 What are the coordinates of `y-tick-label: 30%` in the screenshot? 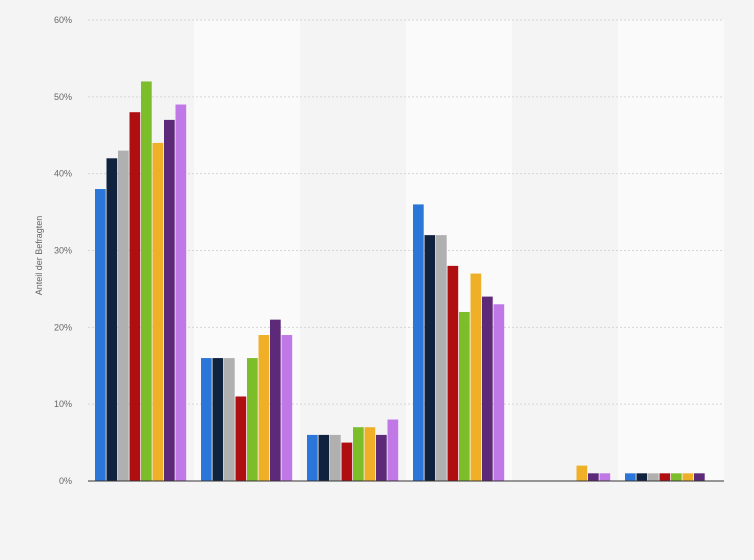 It's located at (63, 251).